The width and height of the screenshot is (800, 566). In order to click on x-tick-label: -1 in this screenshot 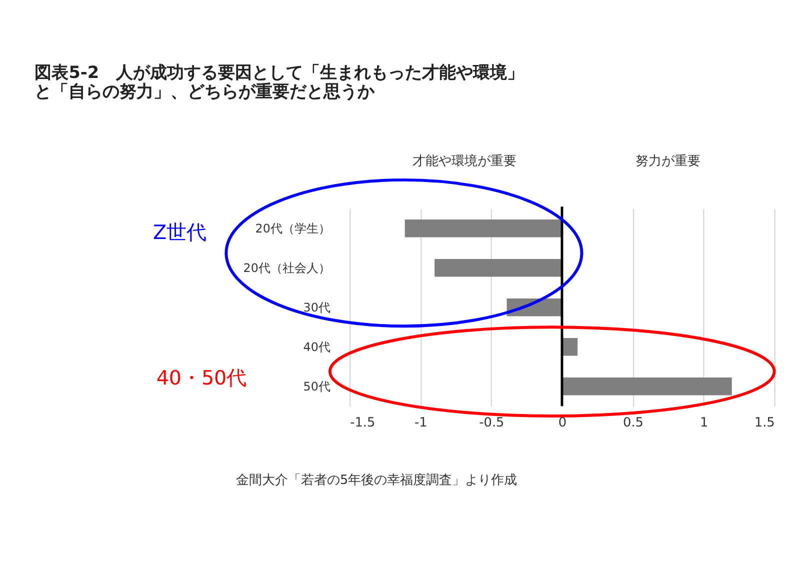, I will do `click(421, 422)`.